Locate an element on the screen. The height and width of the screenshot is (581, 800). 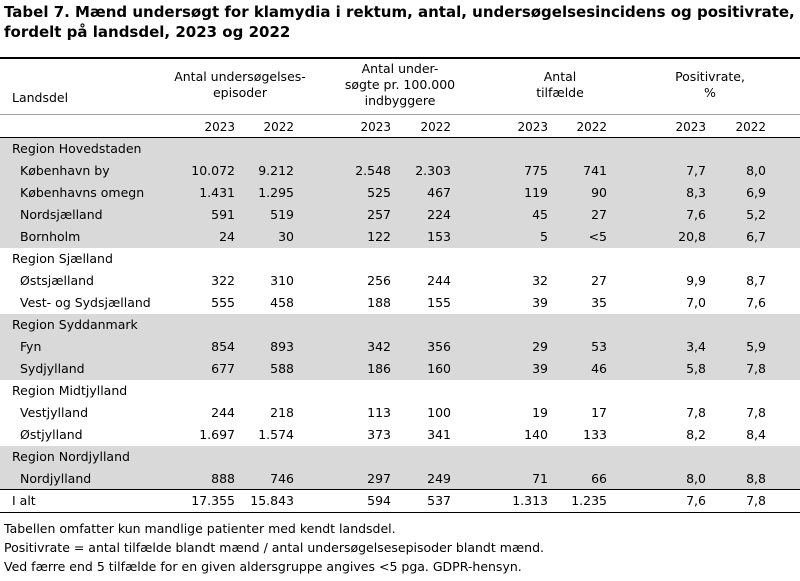
cell-value: 341 is located at coordinates (439, 434).